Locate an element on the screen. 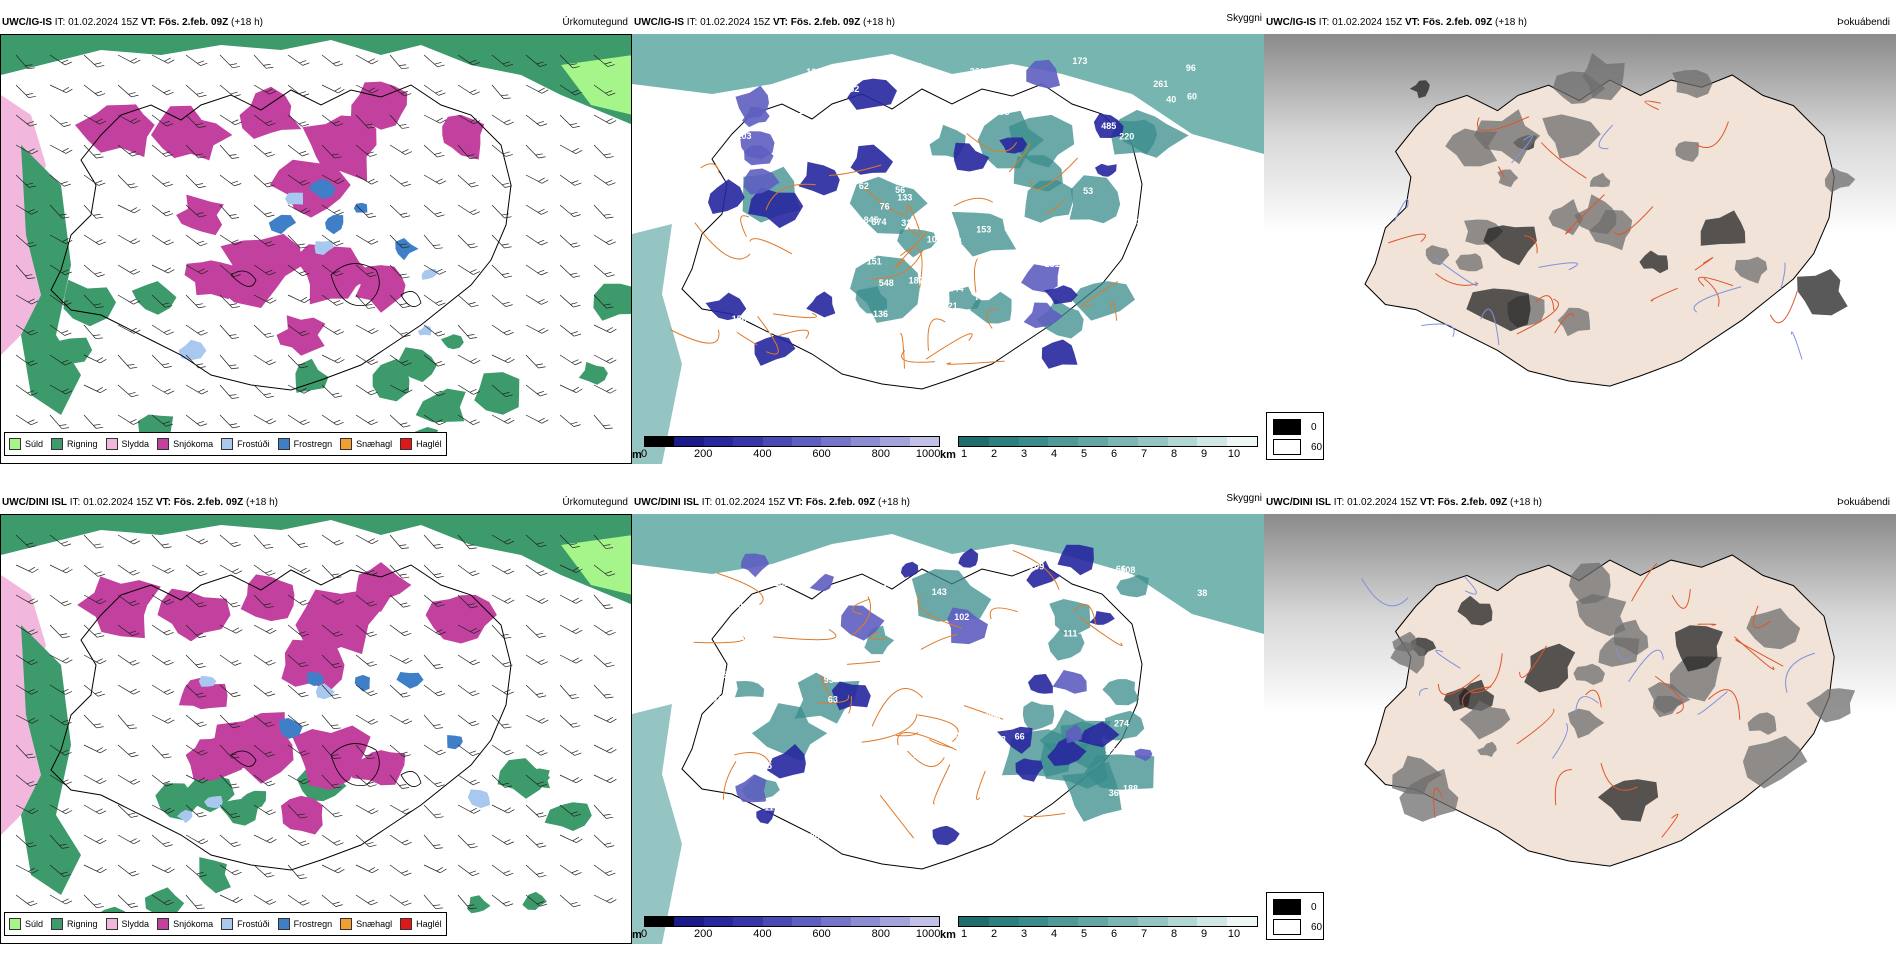  panel-title: Þokuábendi is located at coordinates (1863, 22).